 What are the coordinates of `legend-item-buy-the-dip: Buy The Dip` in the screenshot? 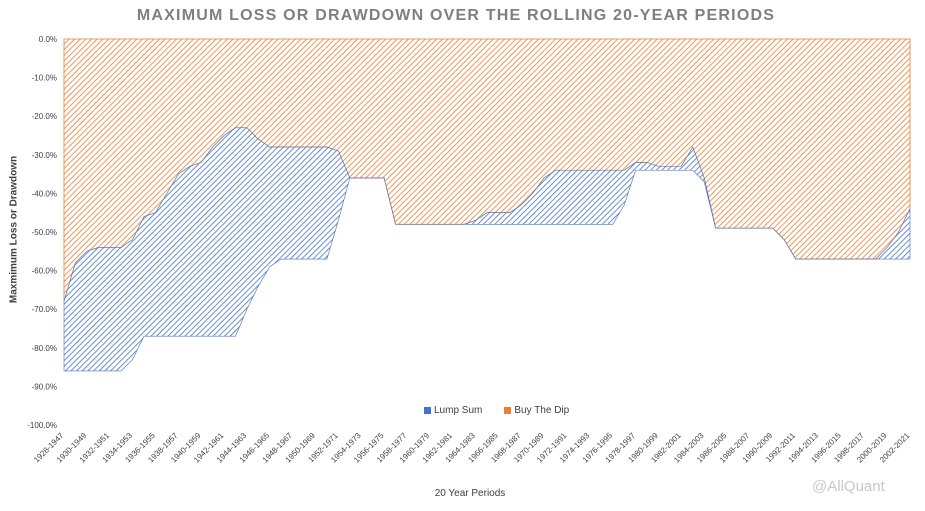 It's located at (536, 410).